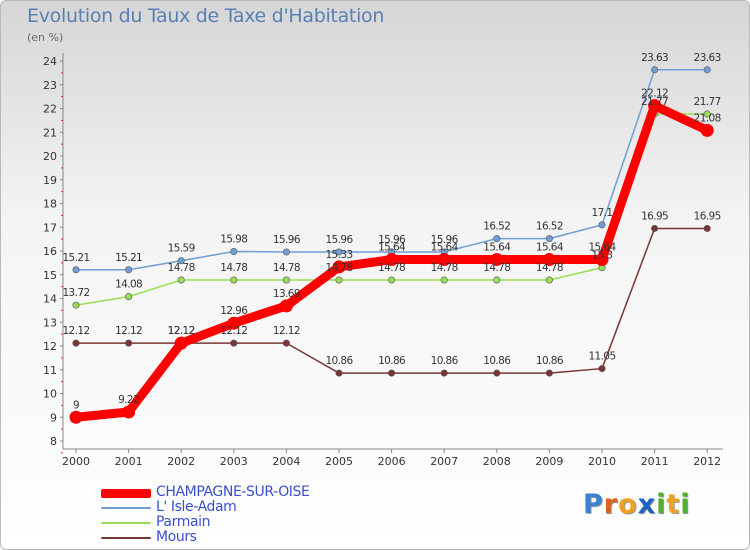 The width and height of the screenshot is (750, 550). I want to click on legend-swatch, so click(126, 493).